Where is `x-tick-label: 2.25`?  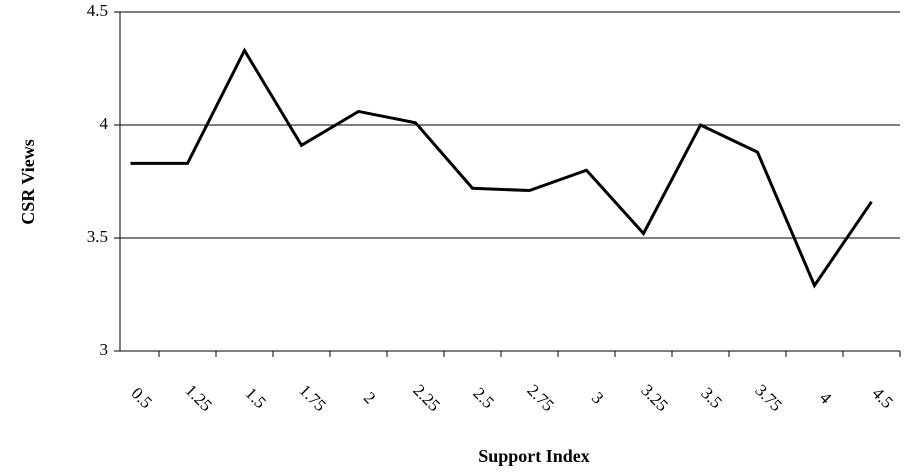 x-tick-label: 2.25 is located at coordinates (426, 398).